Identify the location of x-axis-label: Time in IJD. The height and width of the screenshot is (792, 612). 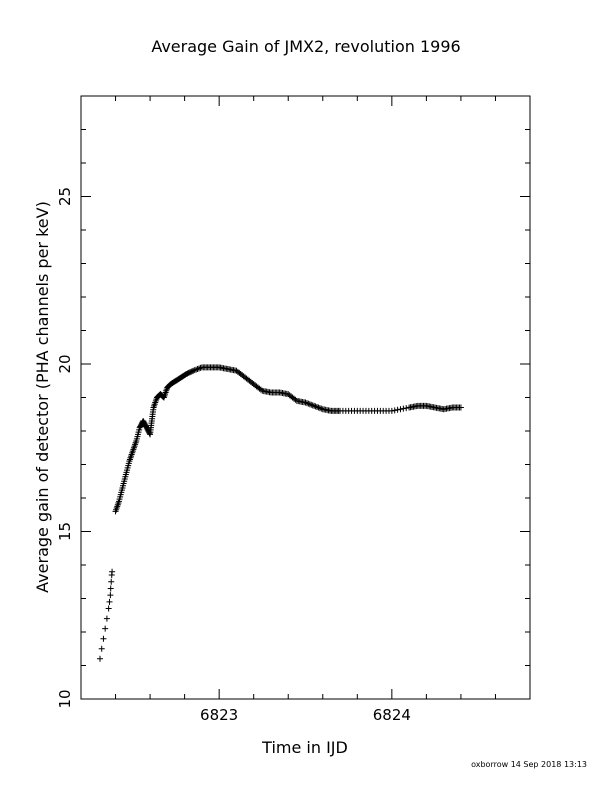
(304, 747).